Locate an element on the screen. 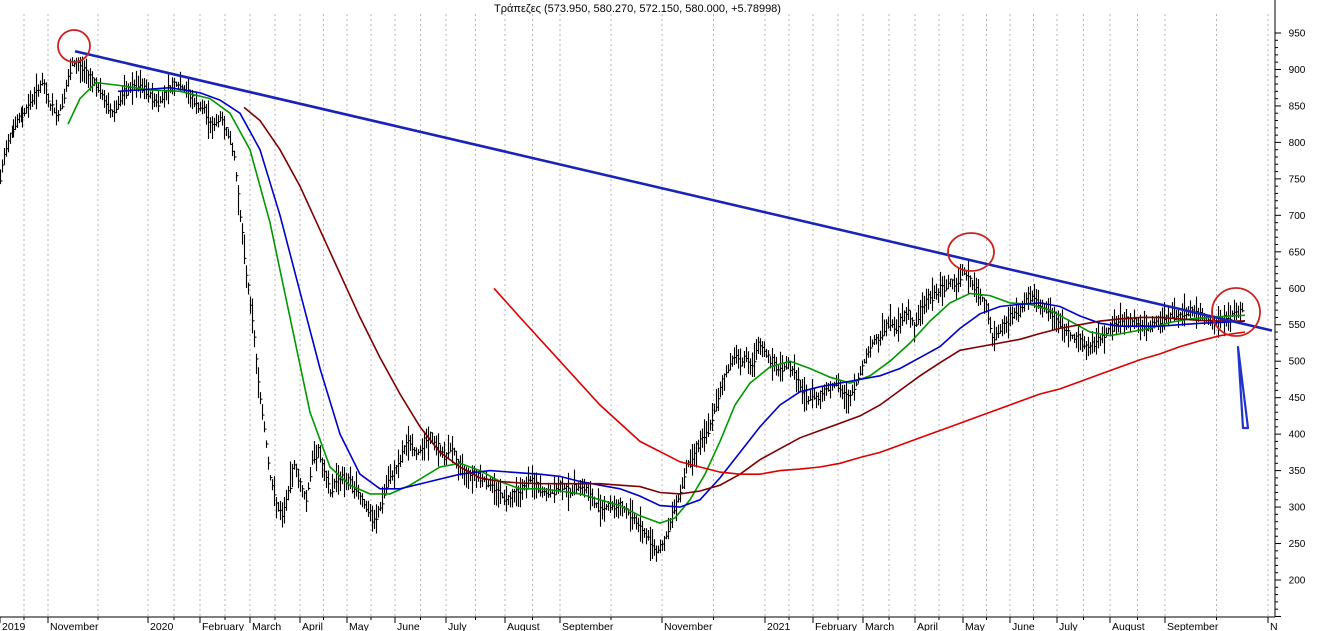 This screenshot has width=1320, height=631. y-tick-label: 550 is located at coordinates (1297, 325).